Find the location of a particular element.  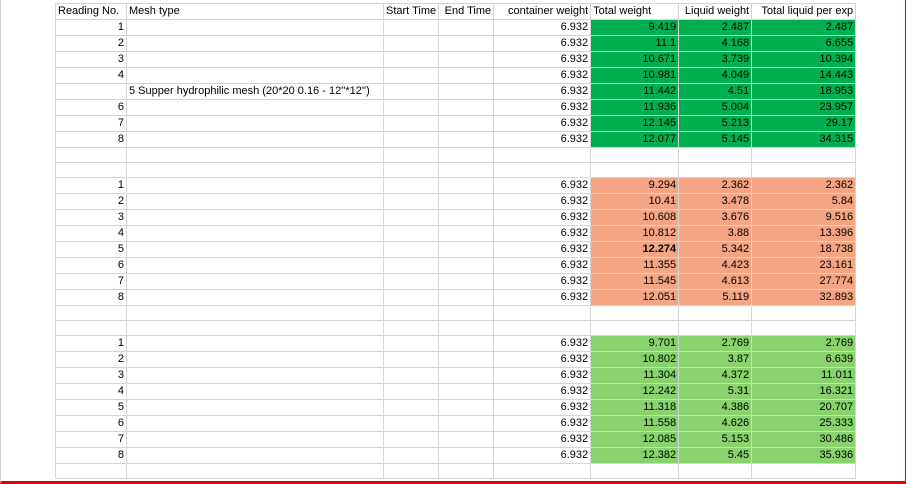

total-liquid-cell: 2.487 is located at coordinates (804, 27).